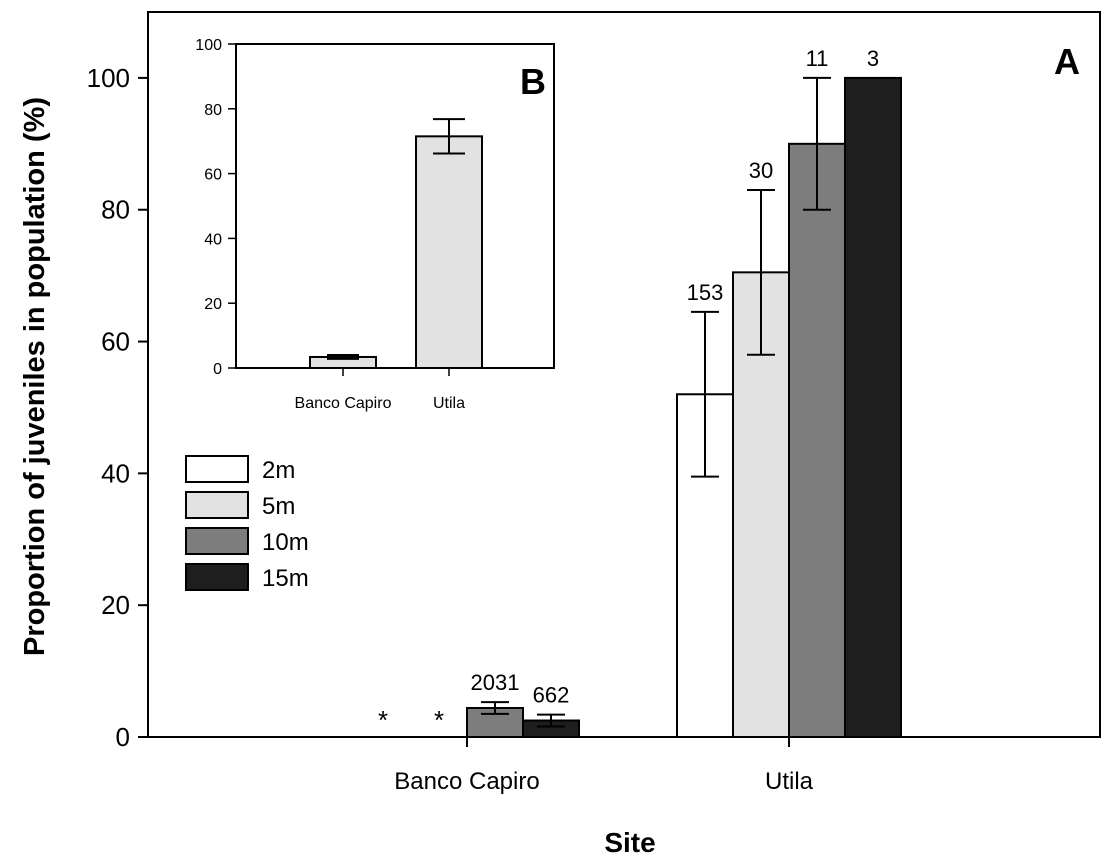 The height and width of the screenshot is (858, 1108). Describe the element at coordinates (217, 469) in the screenshot. I see `legend-swatch-2m` at that location.